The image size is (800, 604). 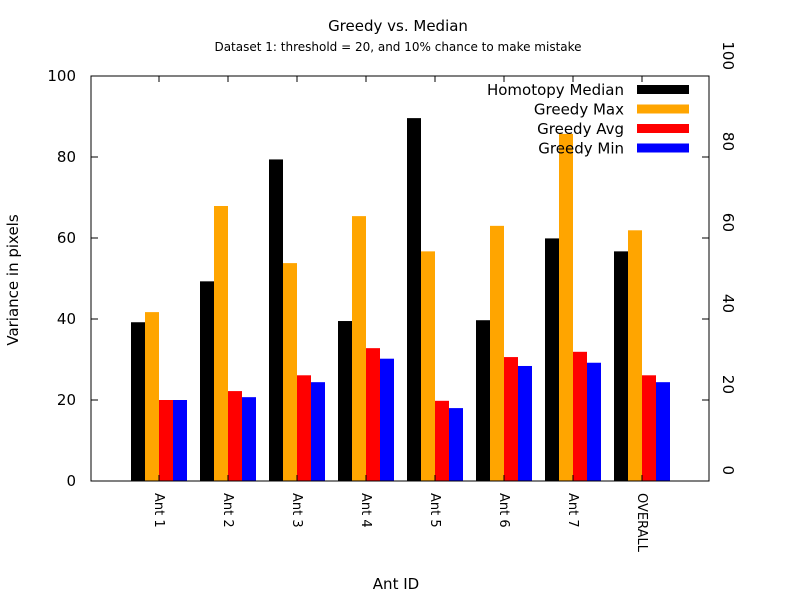 What do you see at coordinates (71, 481) in the screenshot?
I see `y-tick-label: 0` at bounding box center [71, 481].